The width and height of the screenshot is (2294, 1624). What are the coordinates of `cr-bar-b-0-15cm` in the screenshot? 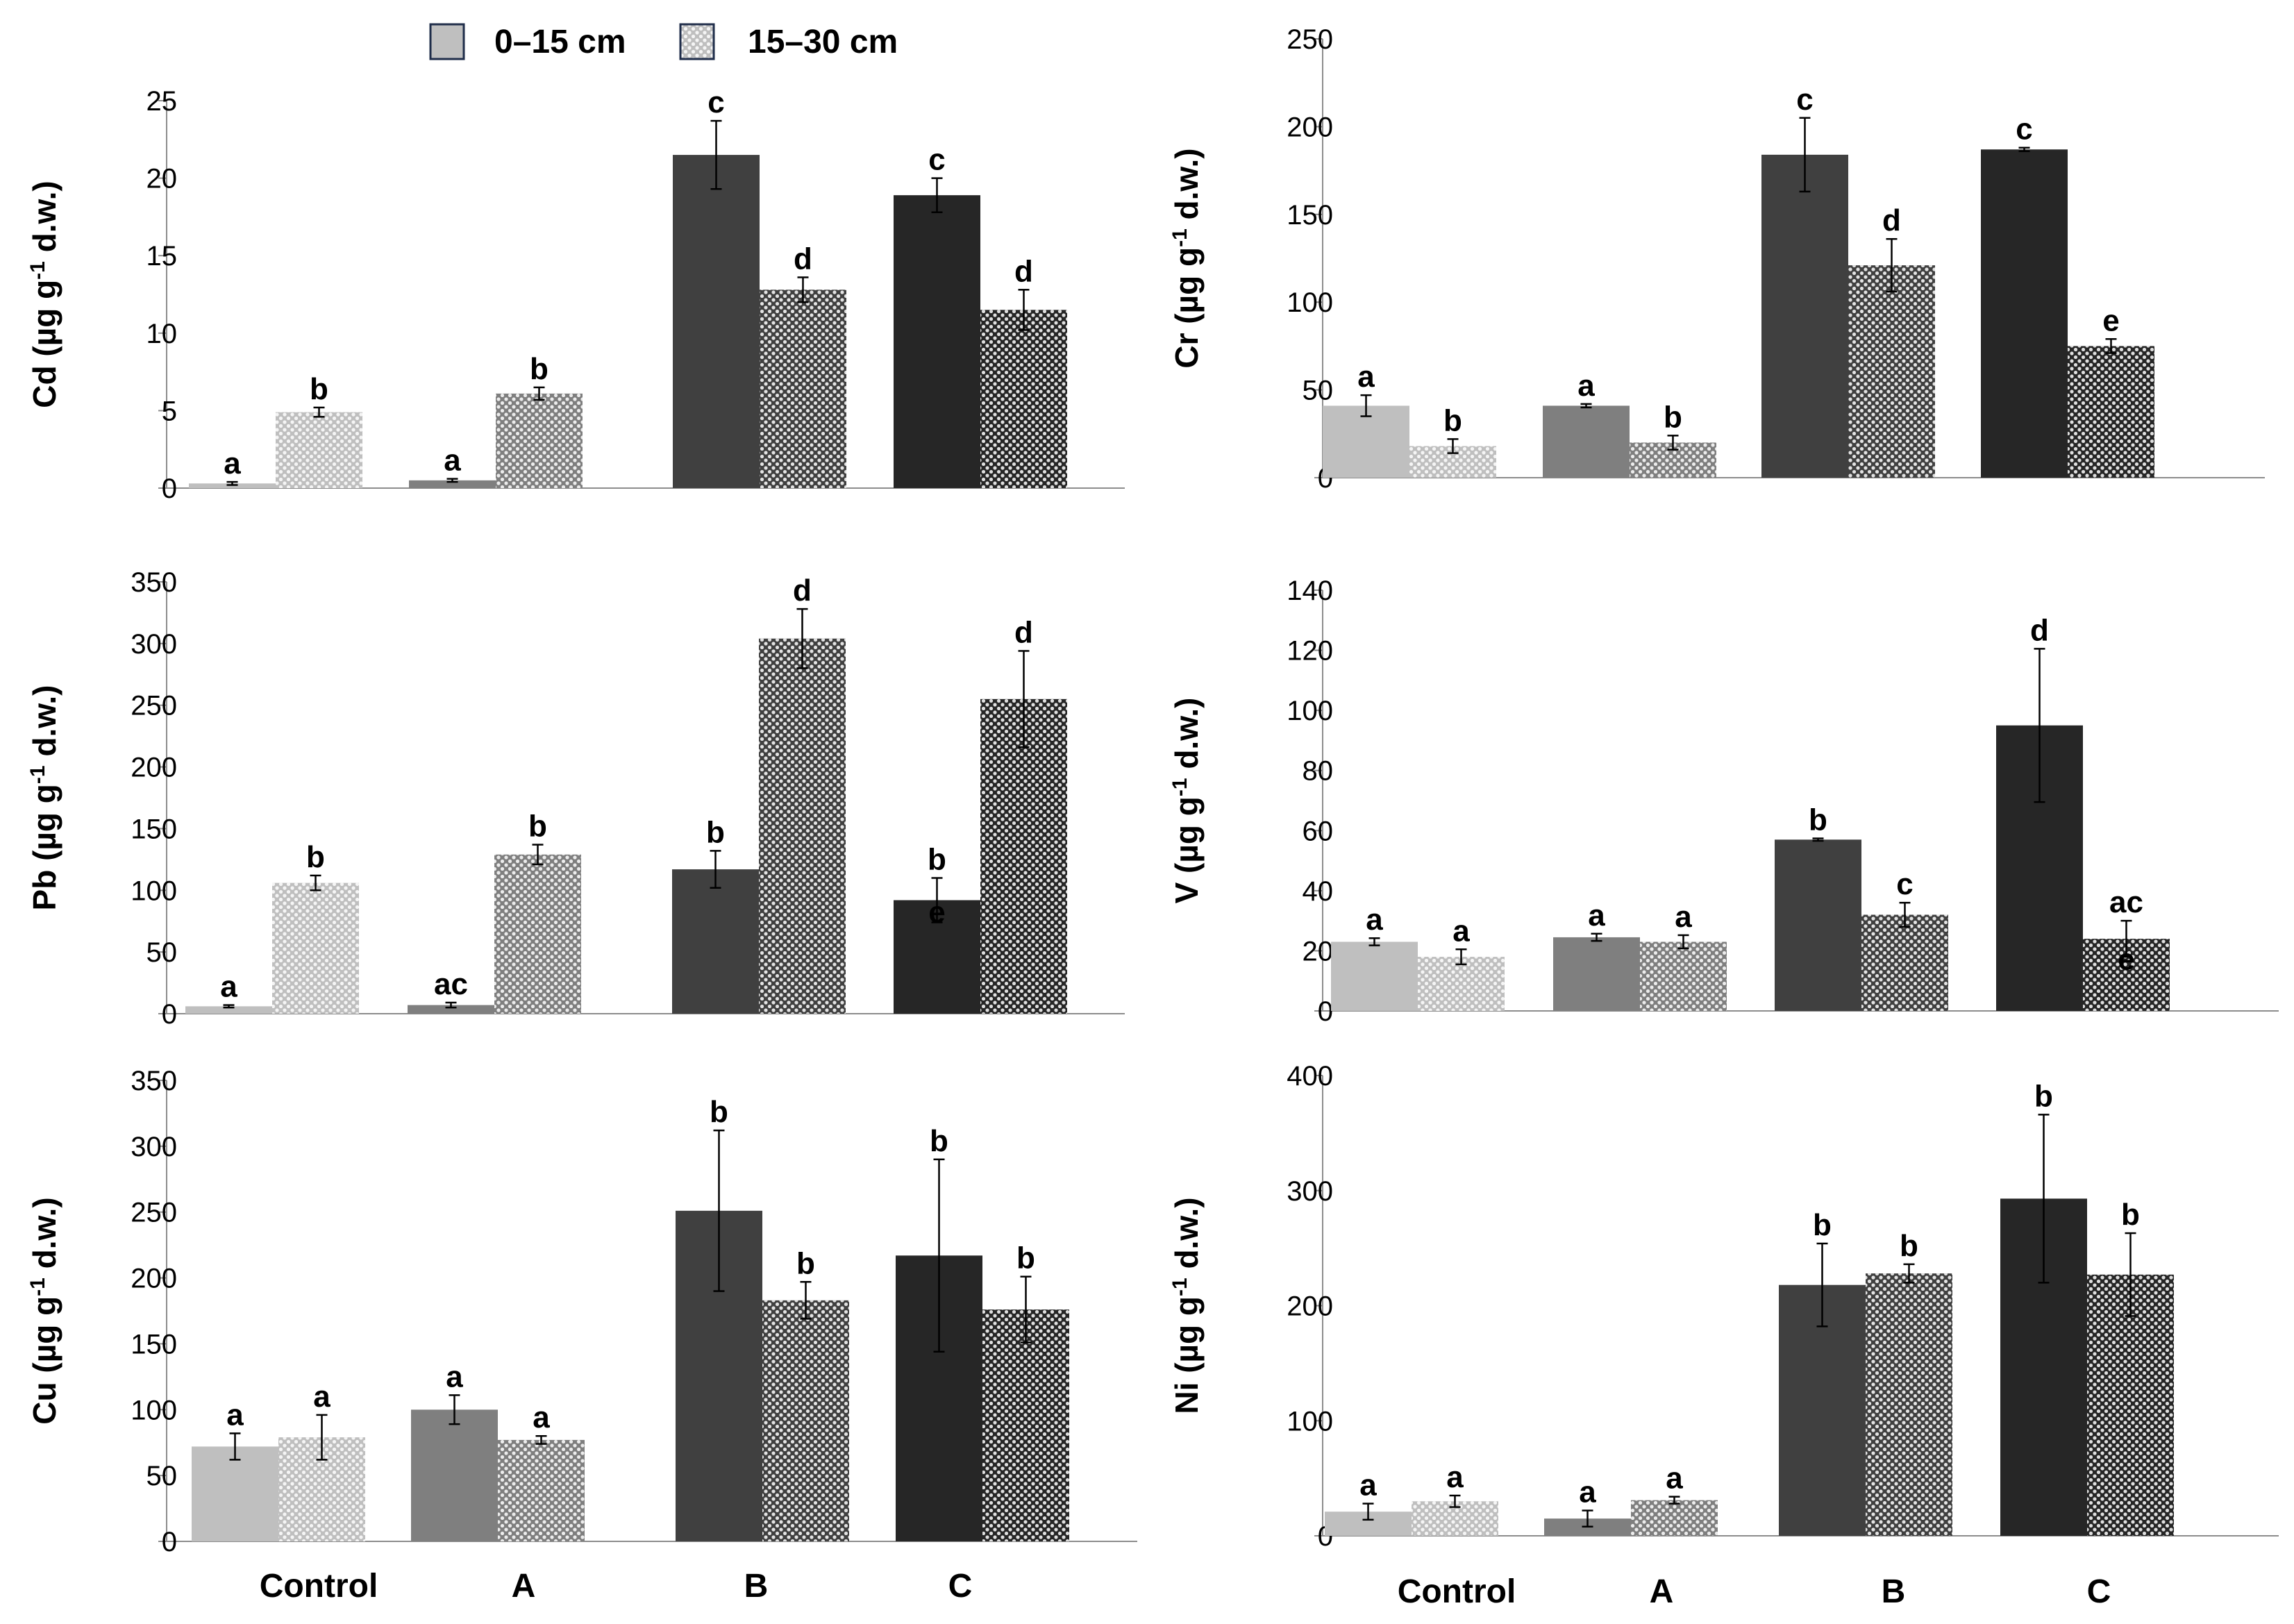 It's located at (1804, 316).